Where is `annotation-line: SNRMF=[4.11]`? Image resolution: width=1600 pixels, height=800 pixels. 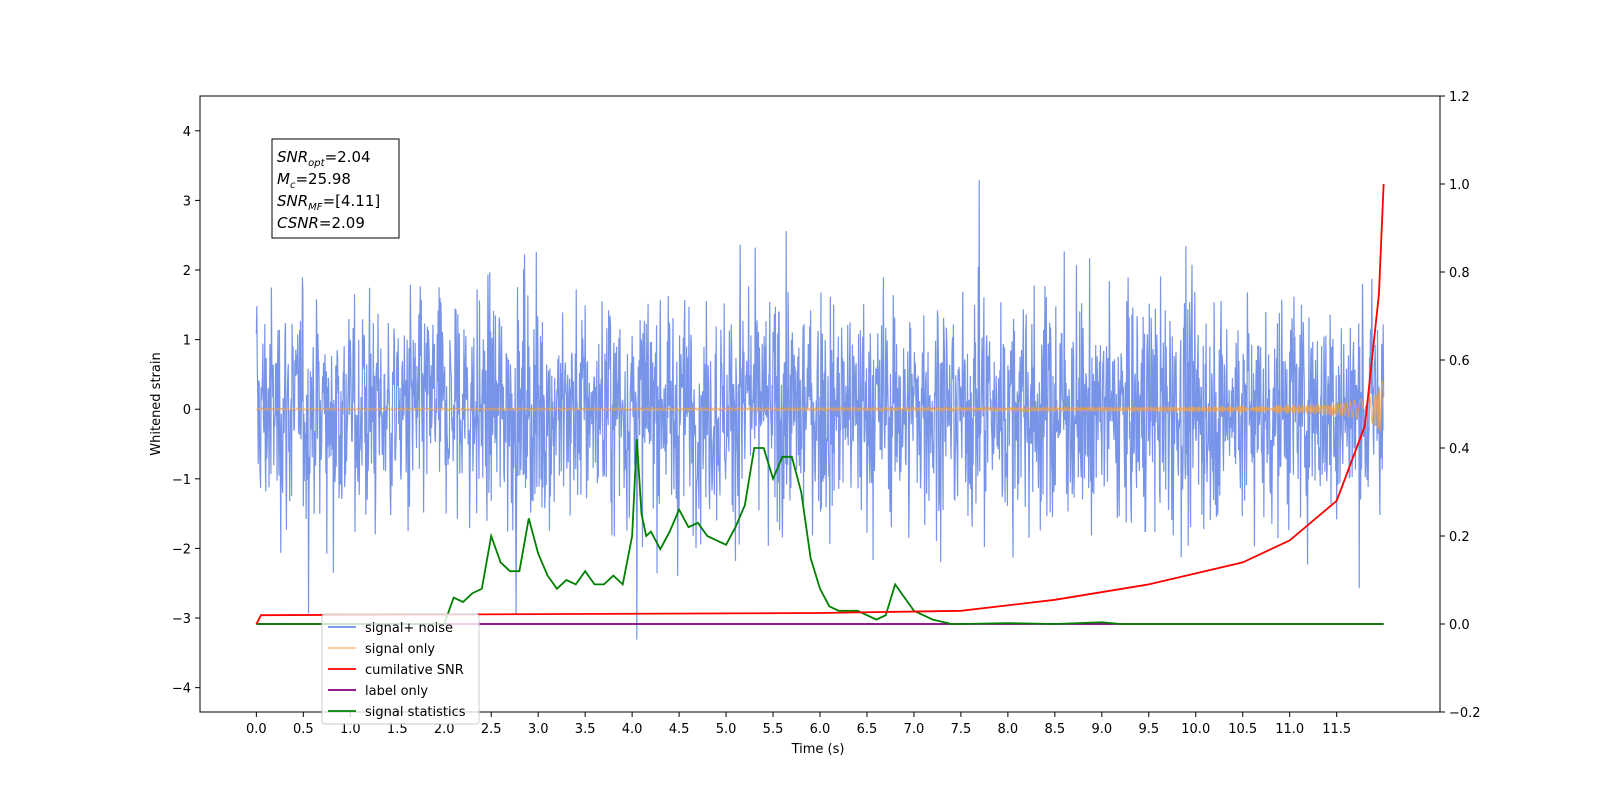
annotation-line: SNRMF=[4.11] is located at coordinates (328, 202).